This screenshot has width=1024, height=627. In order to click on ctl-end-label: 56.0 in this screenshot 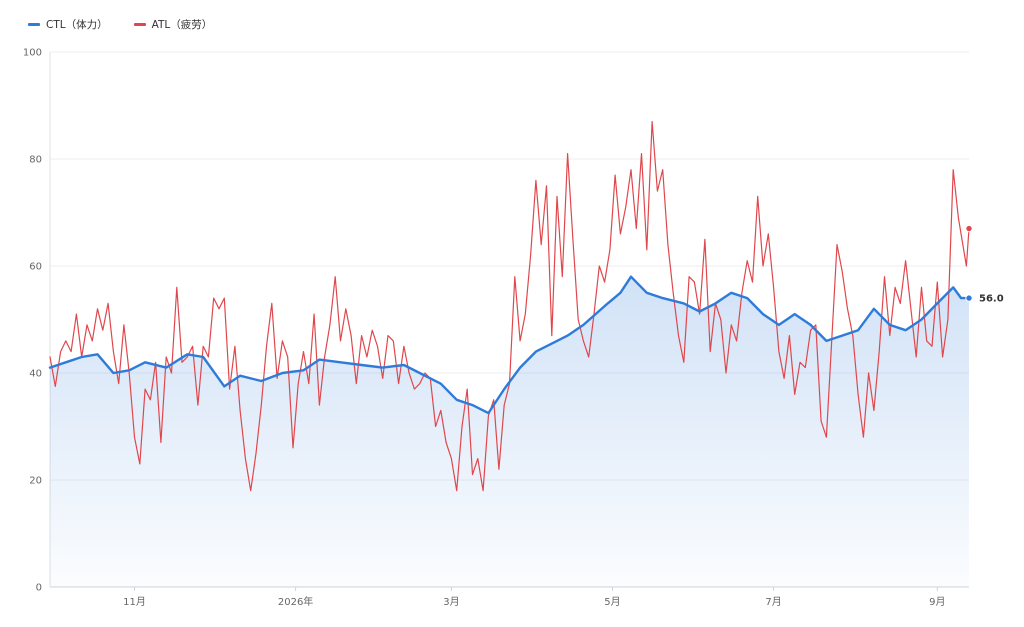, I will do `click(991, 299)`.